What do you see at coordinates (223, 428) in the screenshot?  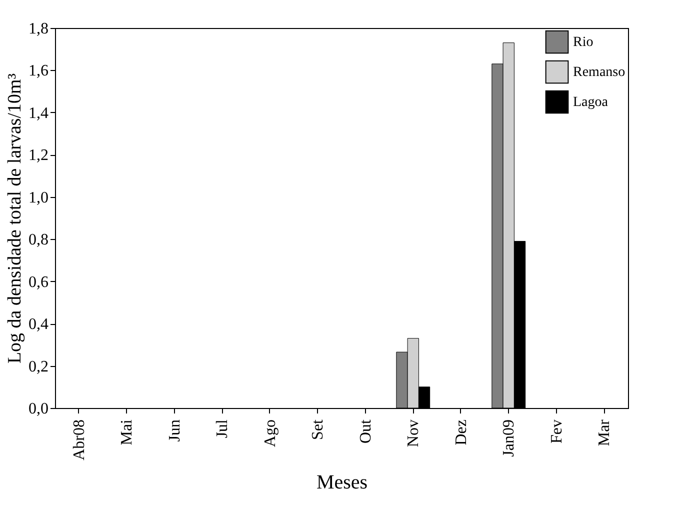 I see `x-tick-label: Jul` at bounding box center [223, 428].